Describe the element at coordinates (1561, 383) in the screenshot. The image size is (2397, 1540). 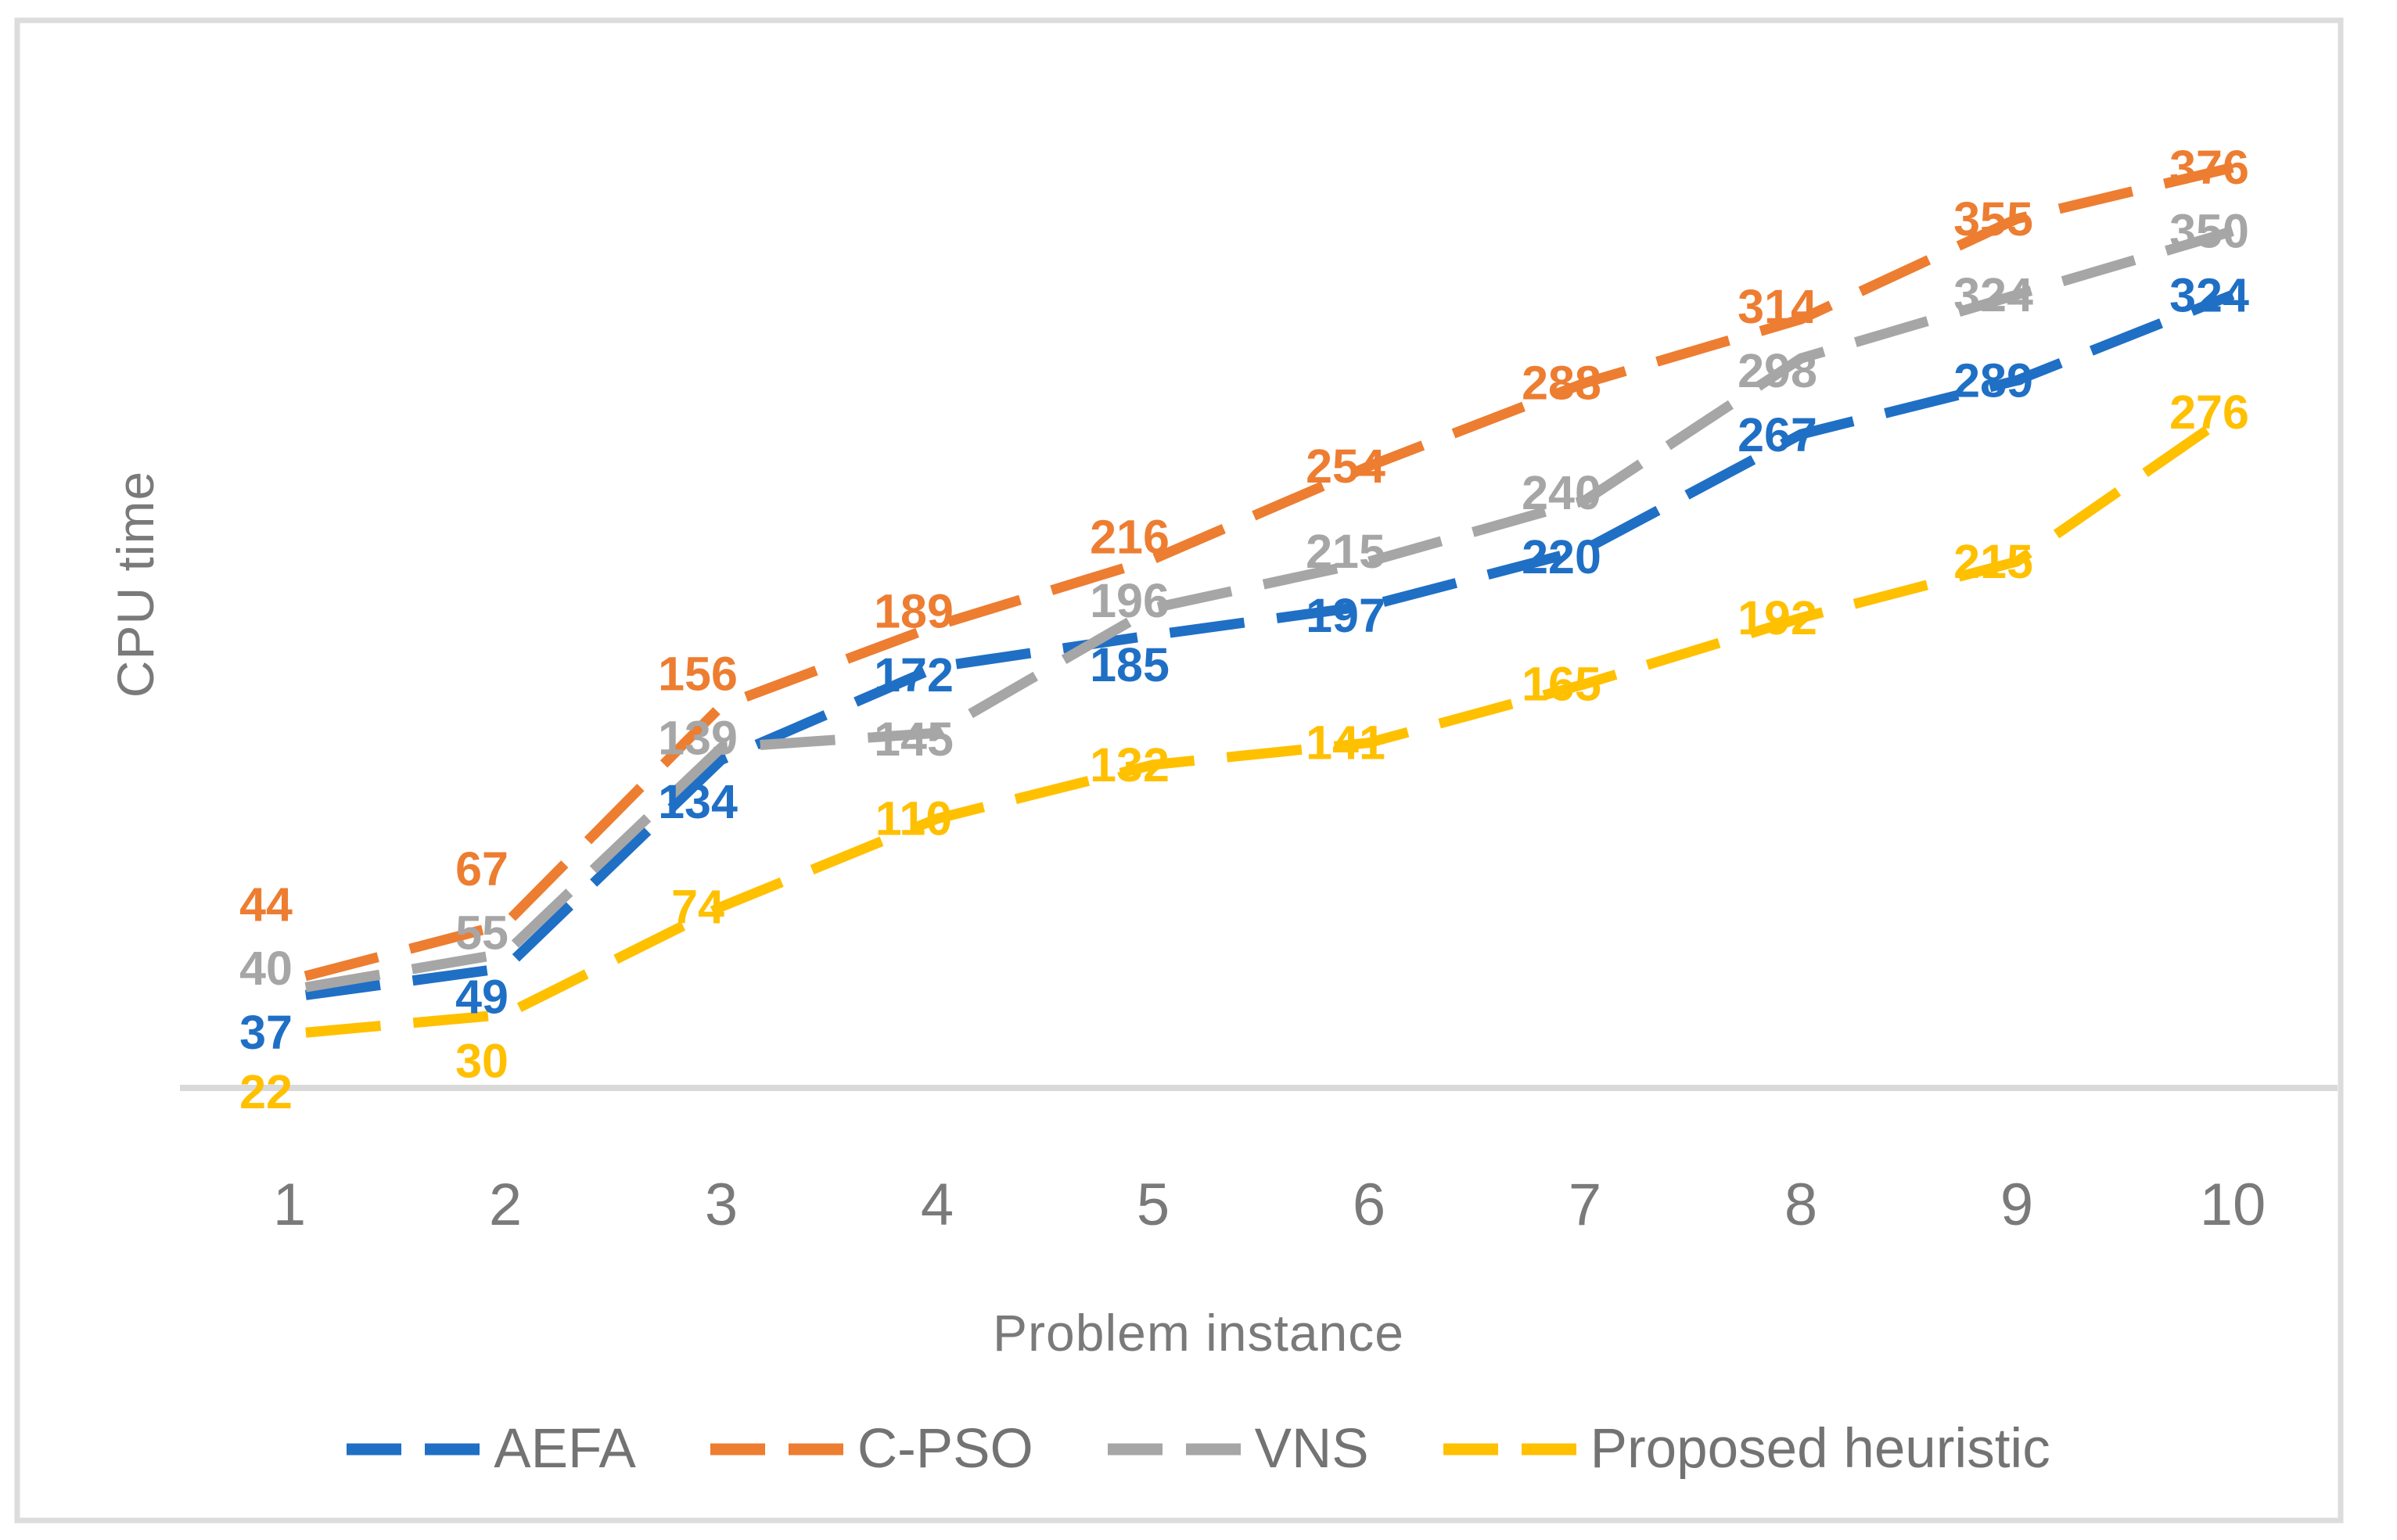
I see `data-label: 288` at that location.